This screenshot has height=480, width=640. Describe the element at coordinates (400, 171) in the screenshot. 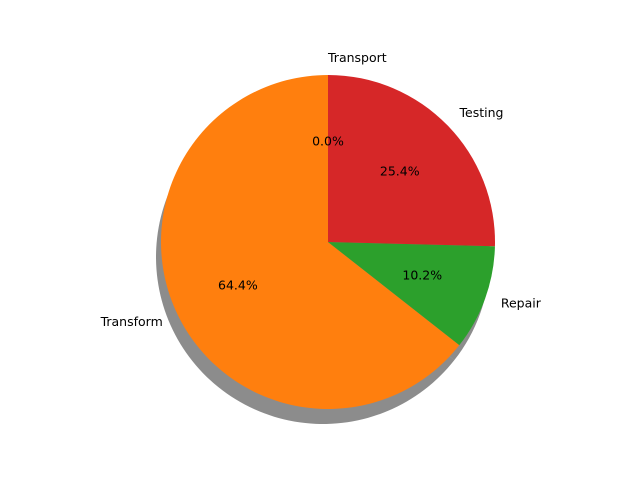

I see `slice-pct-testing: 25.4%` at that location.